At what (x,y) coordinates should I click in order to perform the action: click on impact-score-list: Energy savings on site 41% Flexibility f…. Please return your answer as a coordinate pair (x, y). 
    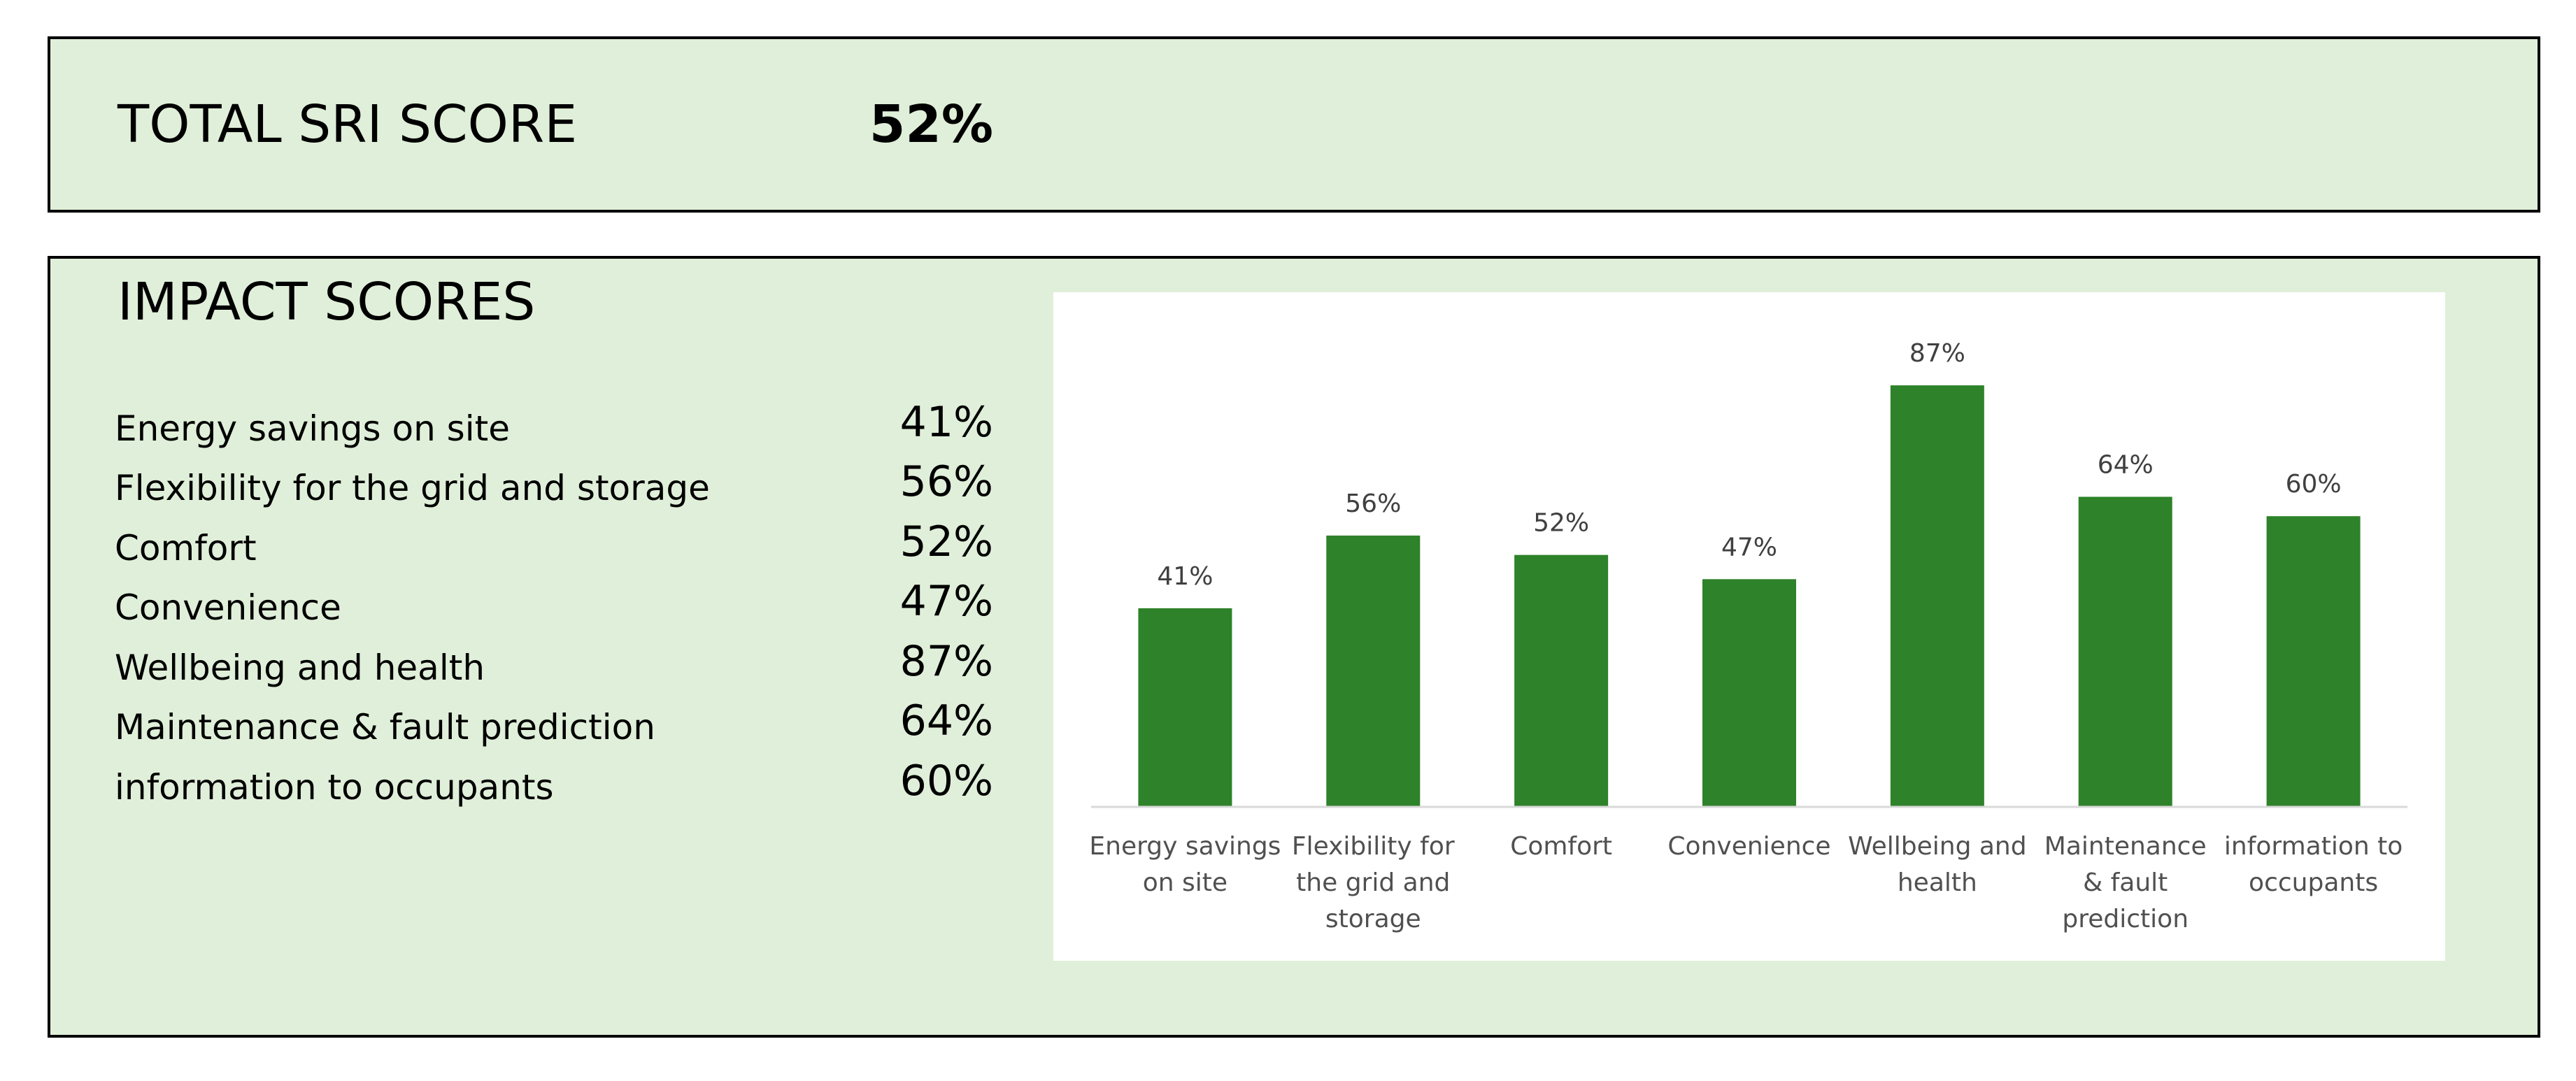
    Looking at the image, I should click on (554, 605).